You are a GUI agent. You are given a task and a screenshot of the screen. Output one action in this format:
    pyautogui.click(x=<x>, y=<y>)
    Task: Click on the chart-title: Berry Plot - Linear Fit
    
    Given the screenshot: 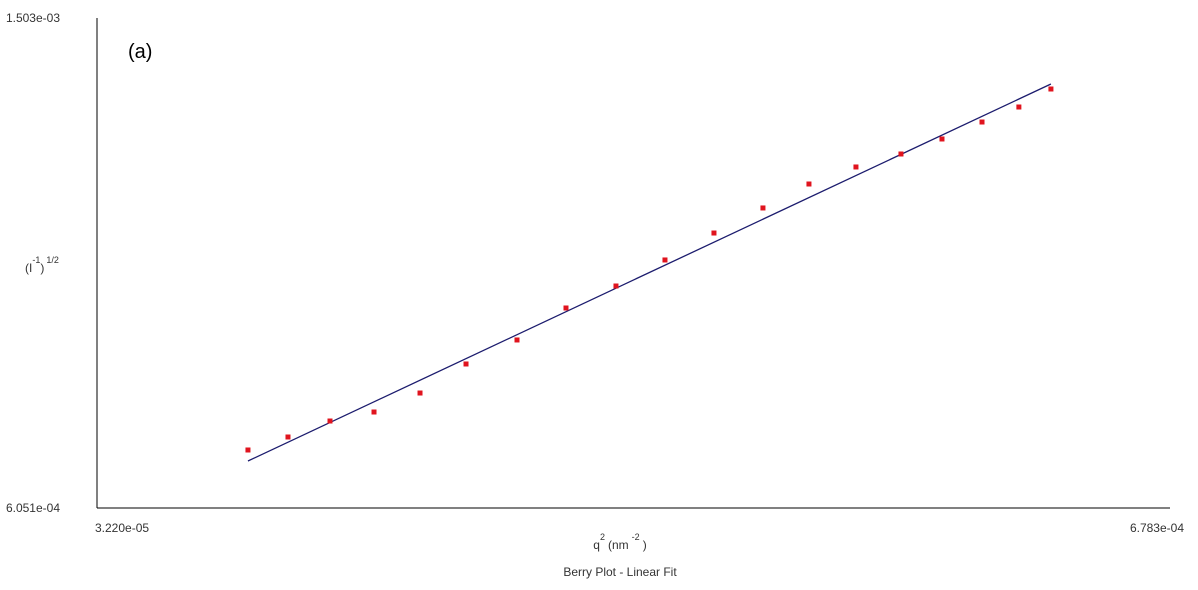 What is the action you would take?
    pyautogui.click(x=620, y=572)
    